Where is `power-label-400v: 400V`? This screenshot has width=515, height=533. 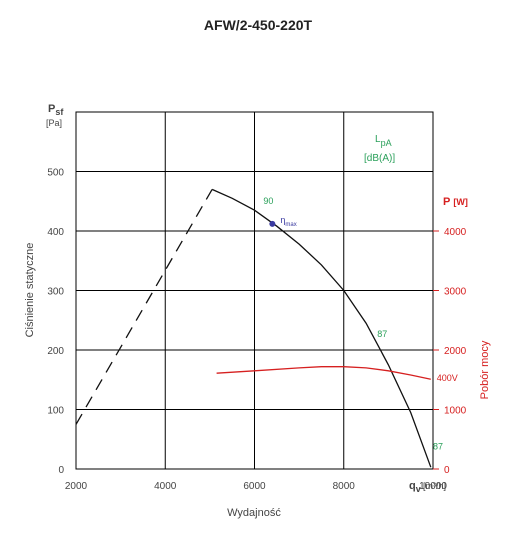 power-label-400v: 400V is located at coordinates (447, 378).